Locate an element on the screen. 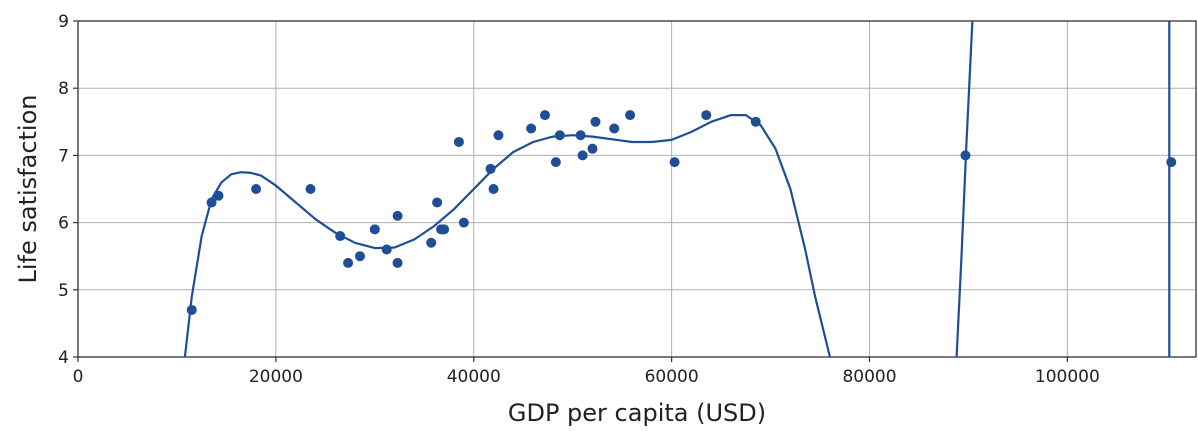 The width and height of the screenshot is (1198, 431). x-tick-labels: 0 20000 40000 60000 80000 100000 is located at coordinates (586, 377).